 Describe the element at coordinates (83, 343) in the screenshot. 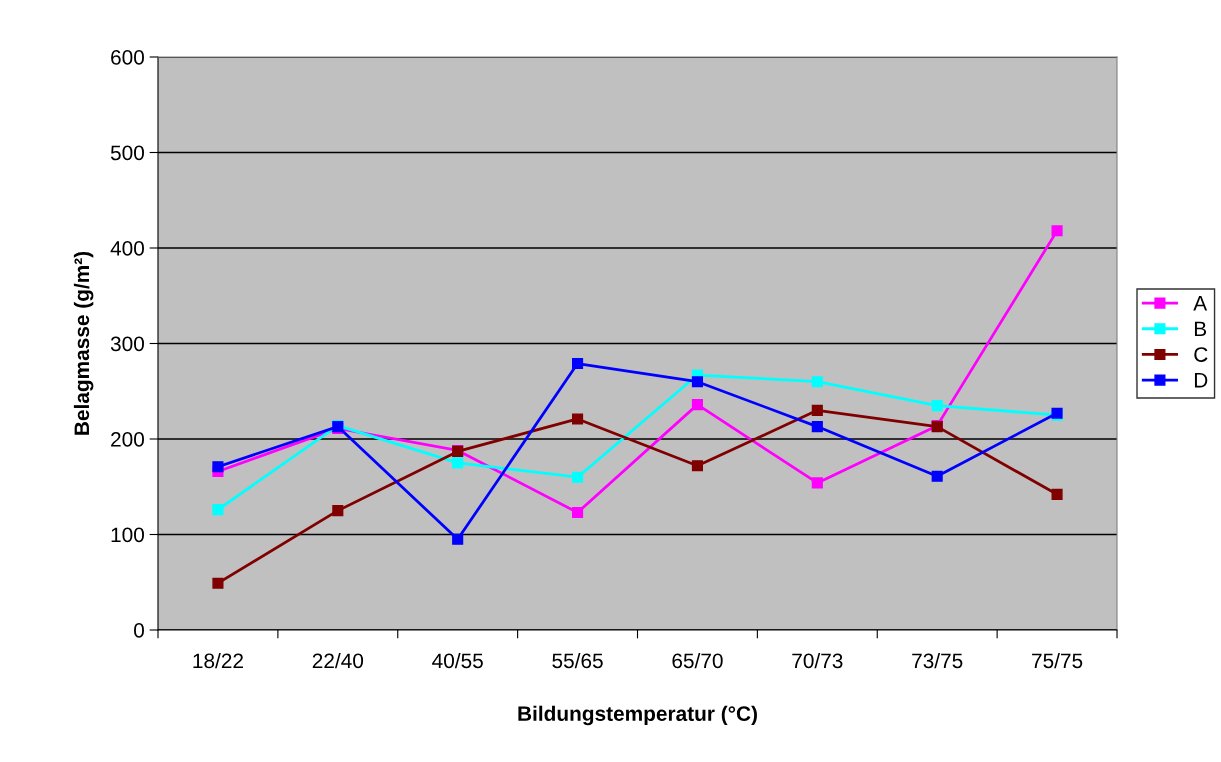

I see `y-axis-title: Belagmasse (g/m²)` at that location.